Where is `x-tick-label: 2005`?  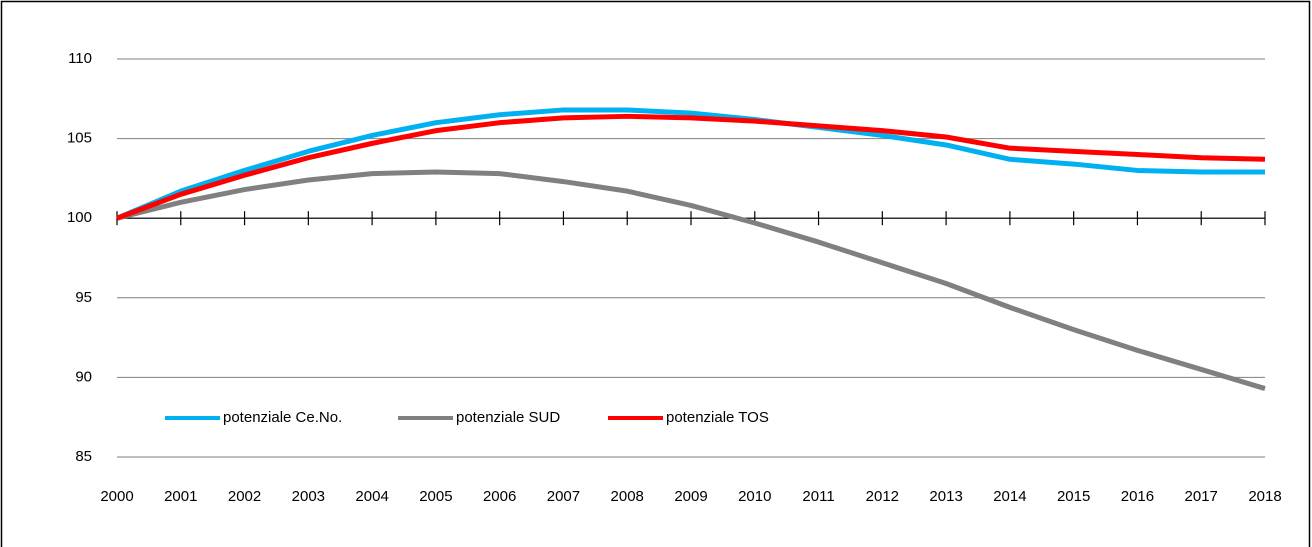
x-tick-label: 2005 is located at coordinates (435, 496).